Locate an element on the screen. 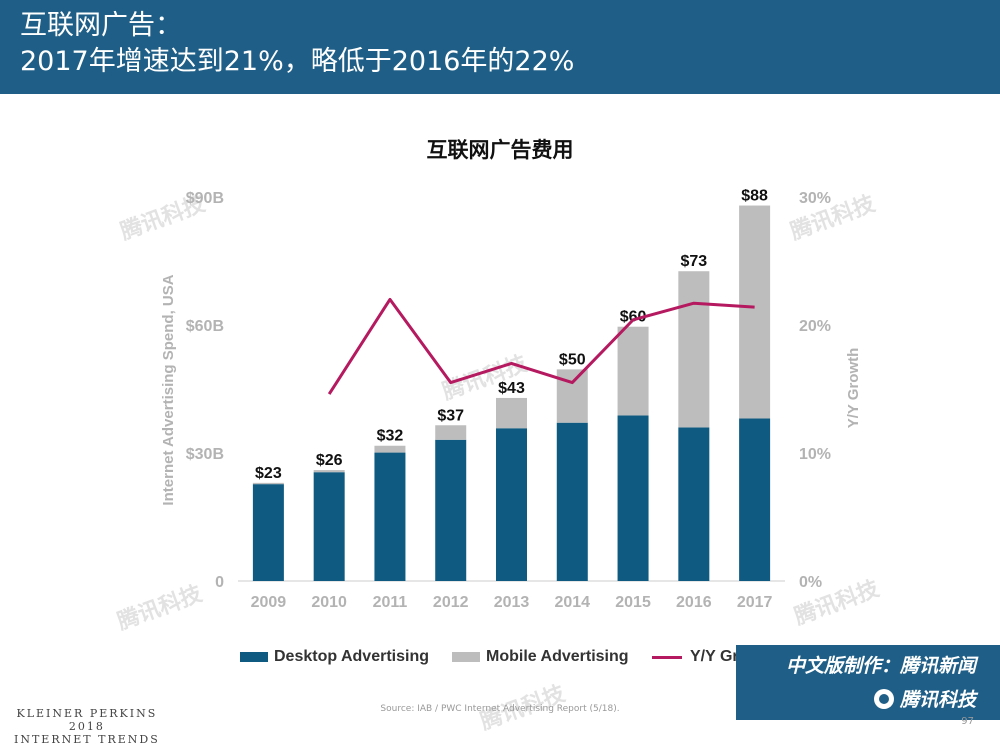 This screenshot has width=1000, height=750. legend-item-desktop: Desktop Advertising is located at coordinates (334, 657).